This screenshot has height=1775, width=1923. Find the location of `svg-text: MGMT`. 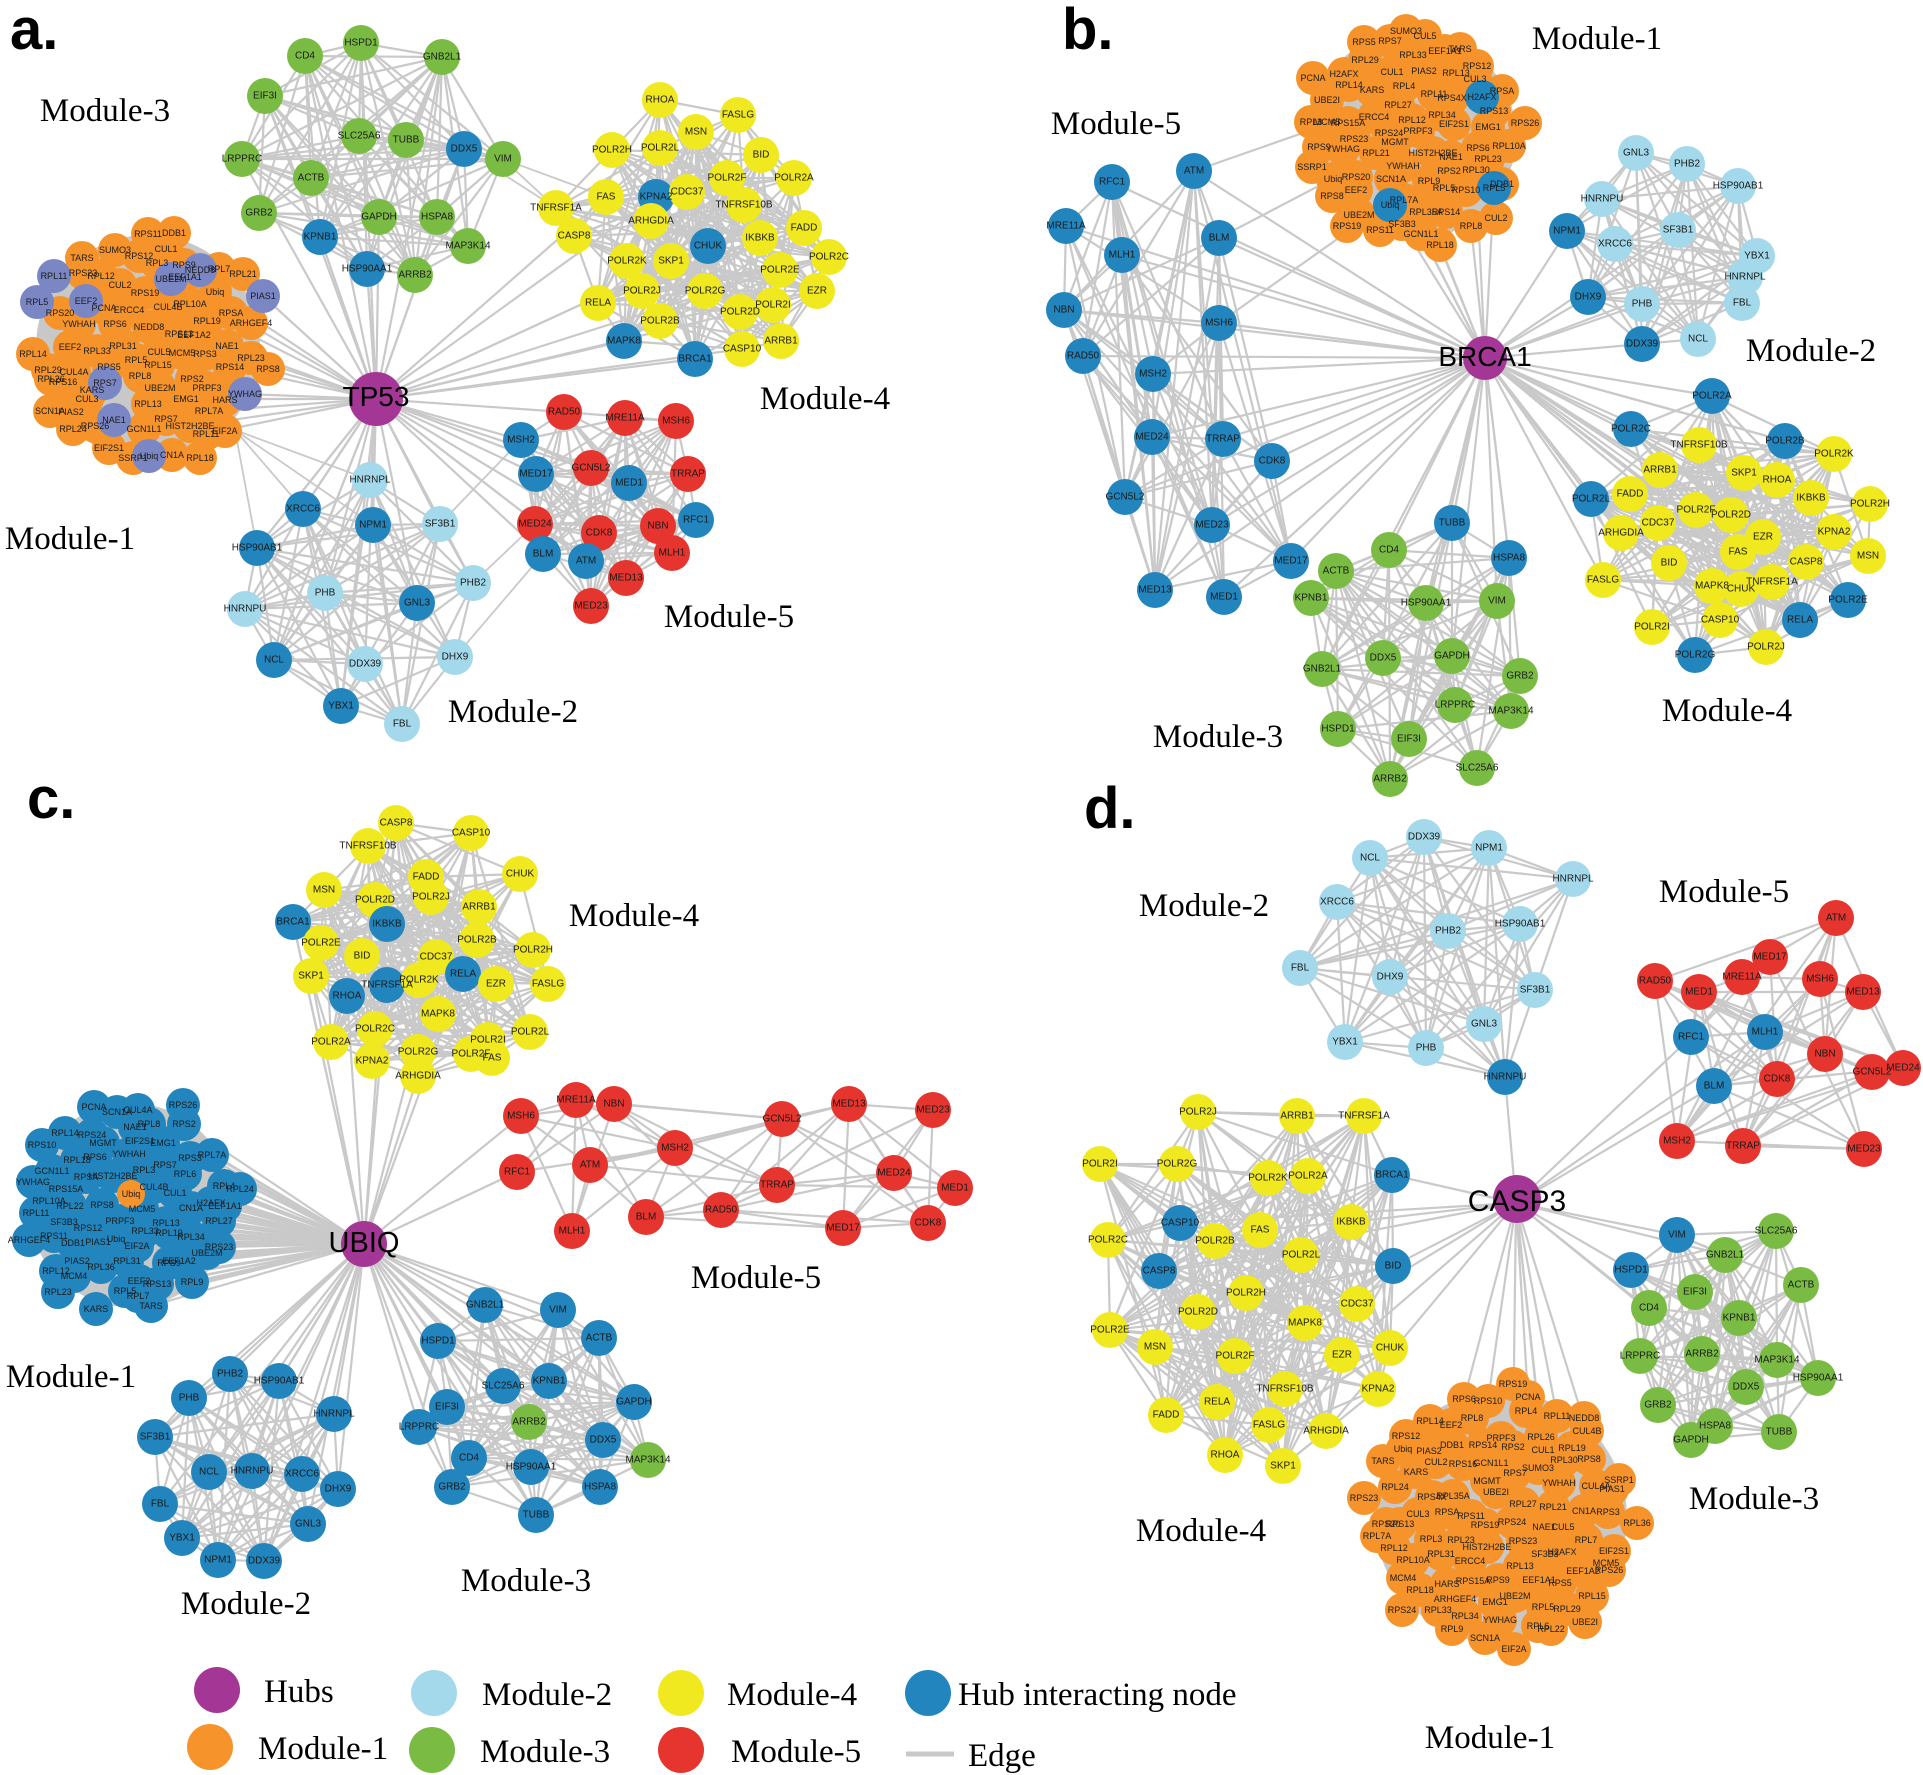

svg-text: MGMT is located at coordinates (1487, 1481).